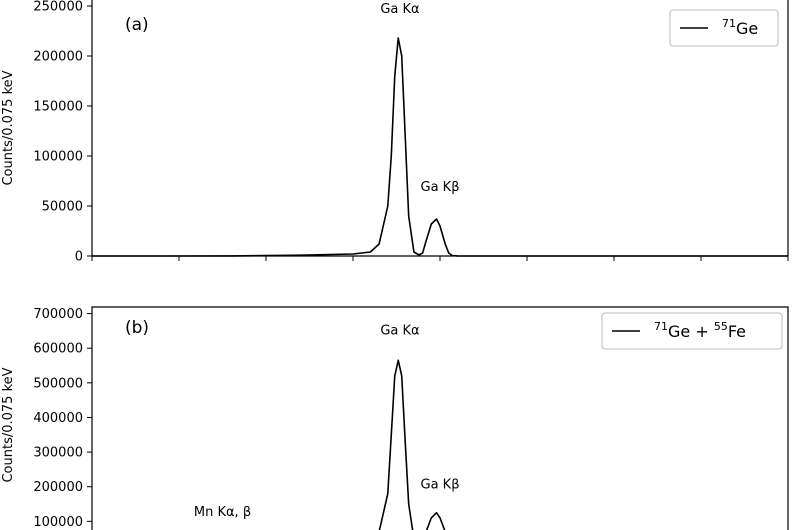 Image resolution: width=800 pixels, height=530 pixels. I want to click on panel-a-legend: 71Ge, so click(724, 28).